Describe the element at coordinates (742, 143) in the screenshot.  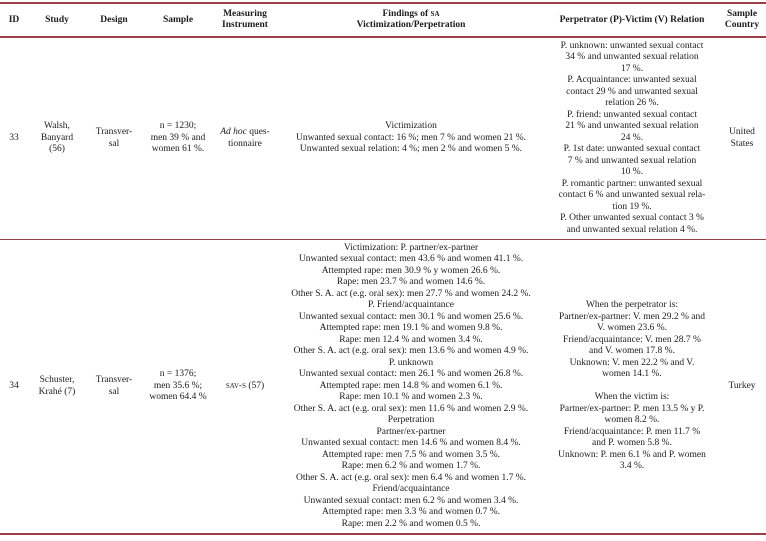
I see `country-line: States` at that location.